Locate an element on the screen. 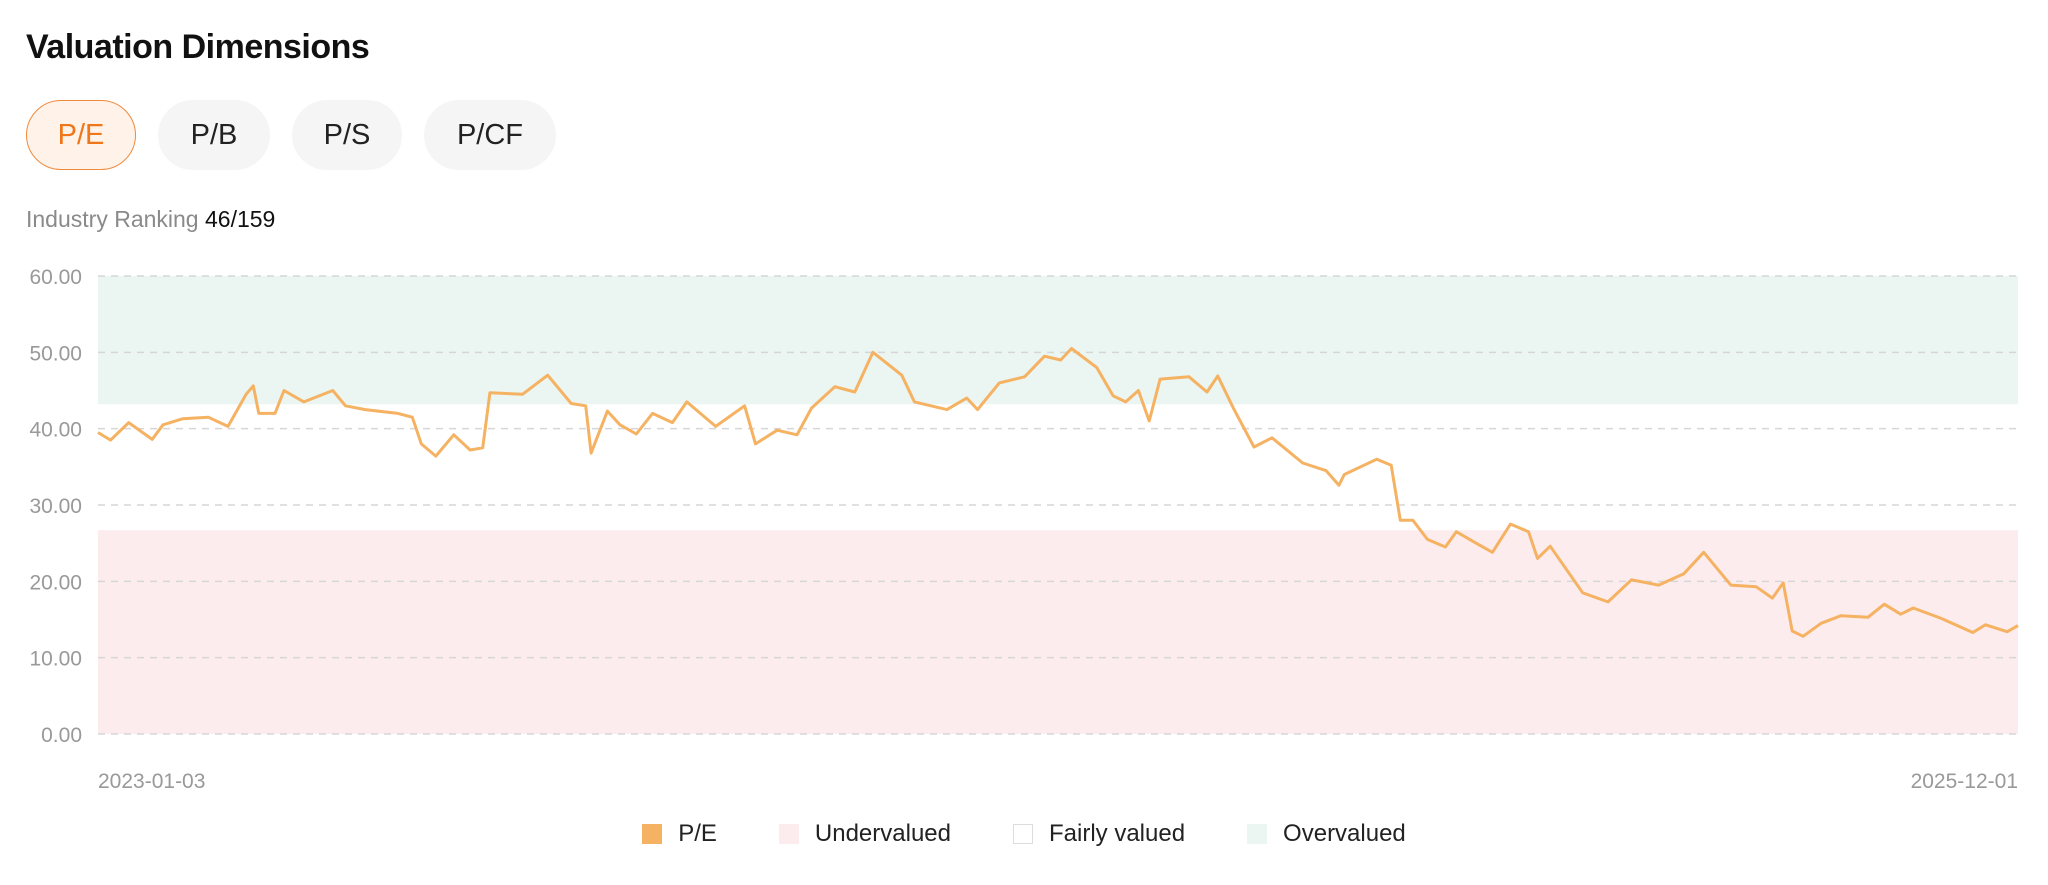  y-tick-label: 20.00 is located at coordinates (55, 582).